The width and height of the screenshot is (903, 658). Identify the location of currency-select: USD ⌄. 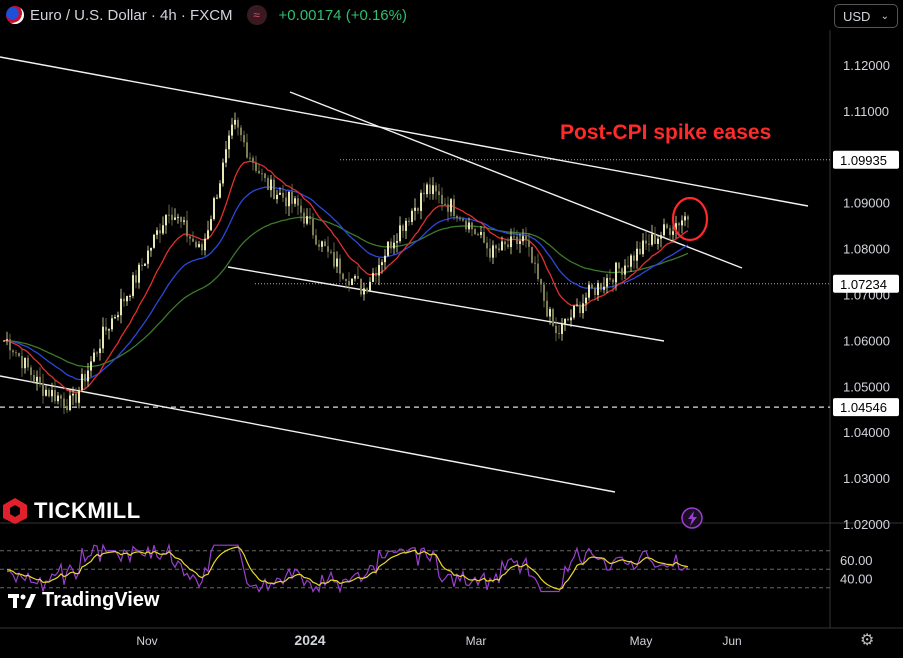
(866, 16).